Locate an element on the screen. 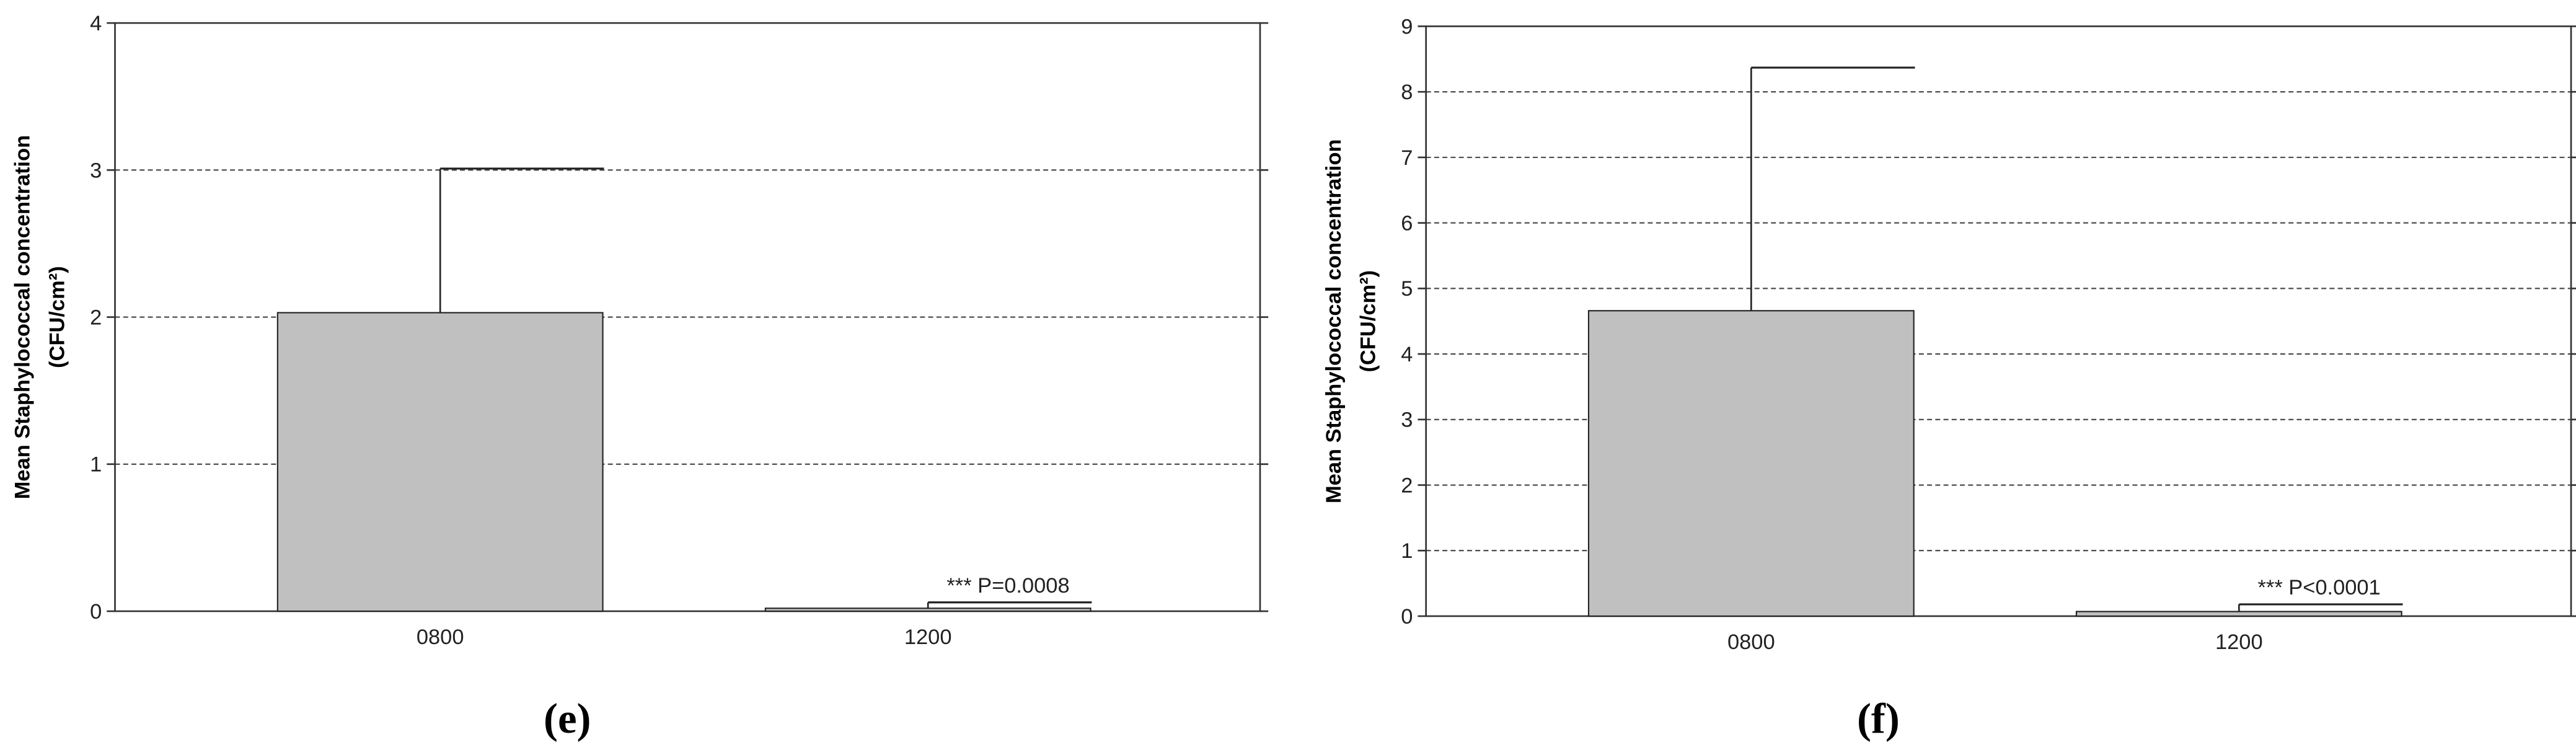 The image size is (2576, 742). annotation: *** P=0.0008 is located at coordinates (1007, 586).